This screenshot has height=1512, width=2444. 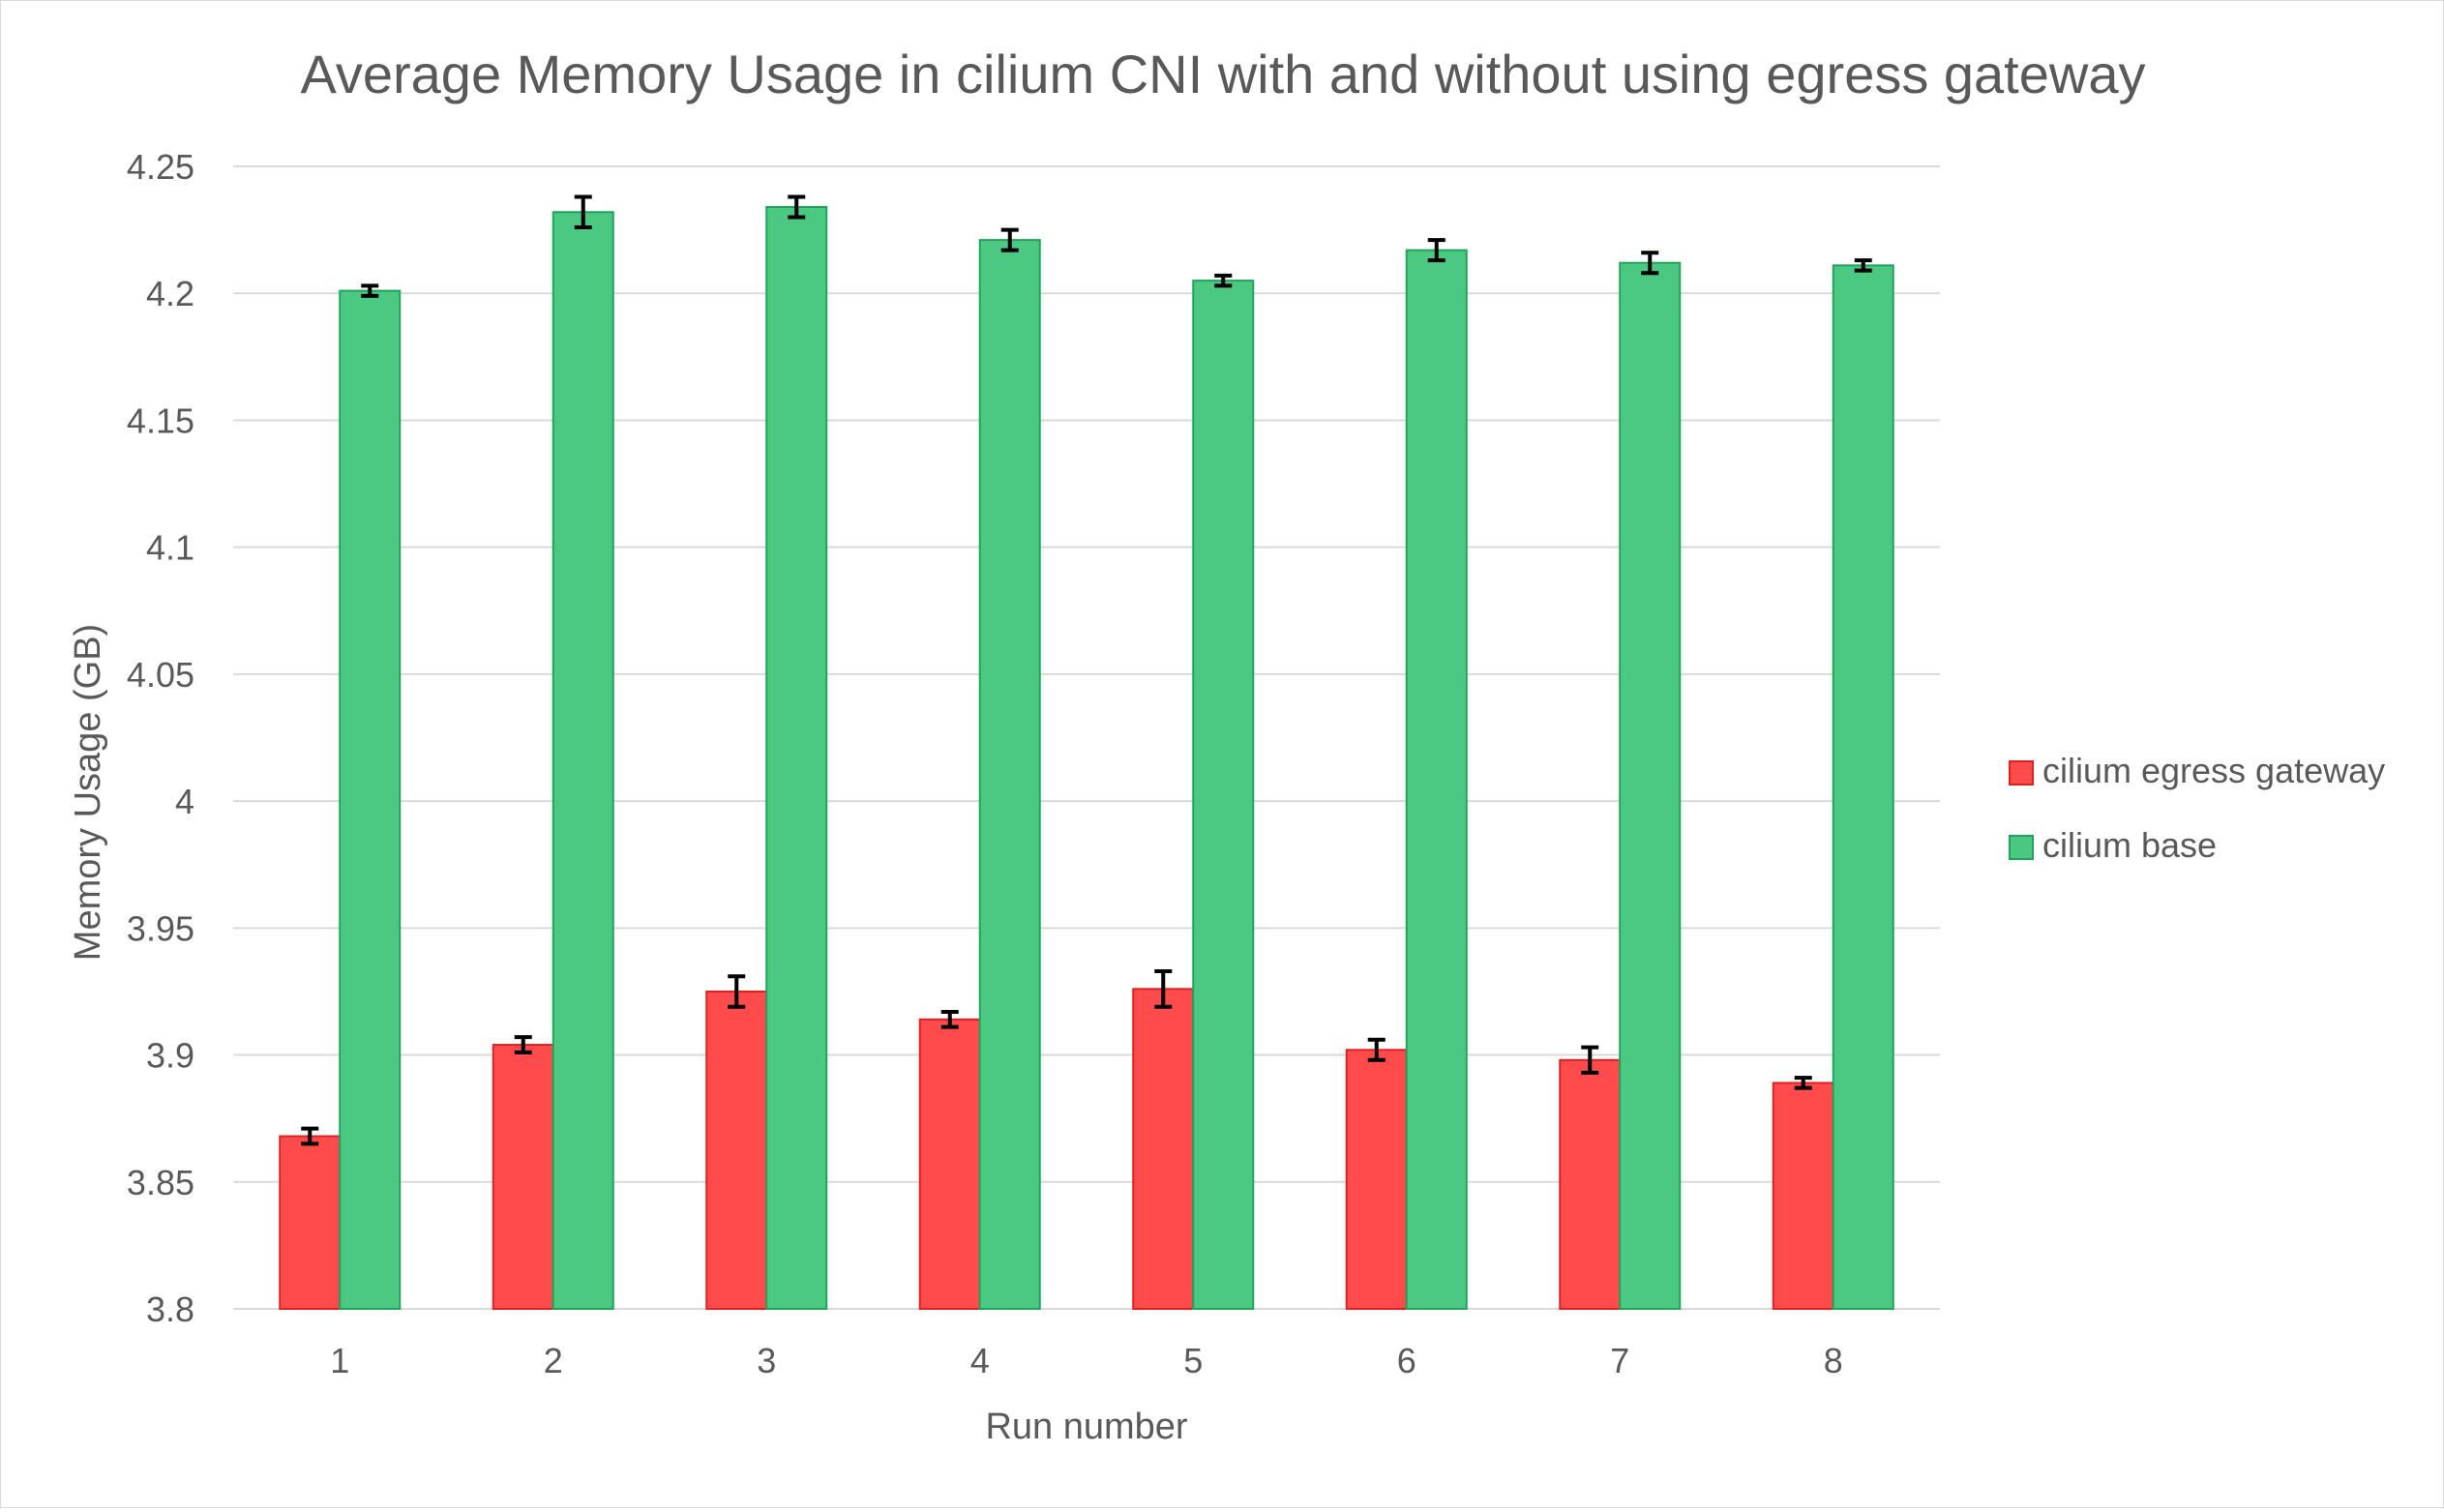 What do you see at coordinates (184, 801) in the screenshot?
I see `y-tick-label: 4` at bounding box center [184, 801].